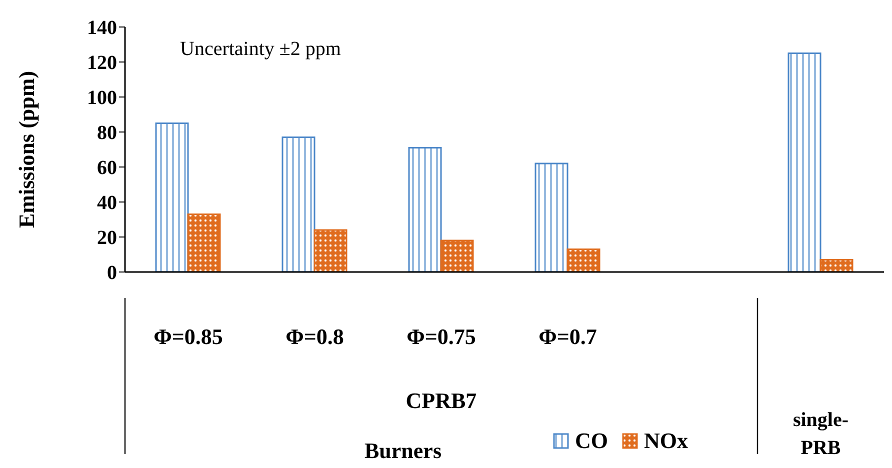 The width and height of the screenshot is (892, 468). What do you see at coordinates (261, 49) in the screenshot?
I see `annotation: Uncertainty ±2 ppm` at bounding box center [261, 49].